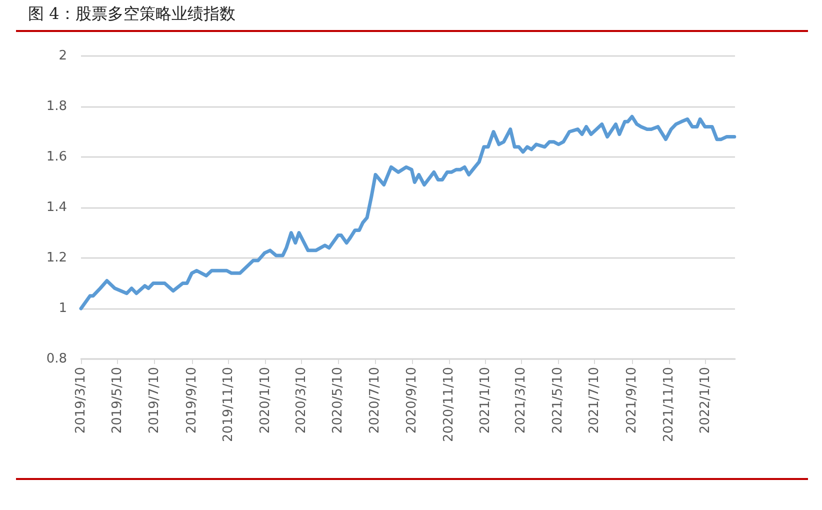  What do you see at coordinates (62, 308) in the screenshot?
I see `y-tick-label: 1` at bounding box center [62, 308].